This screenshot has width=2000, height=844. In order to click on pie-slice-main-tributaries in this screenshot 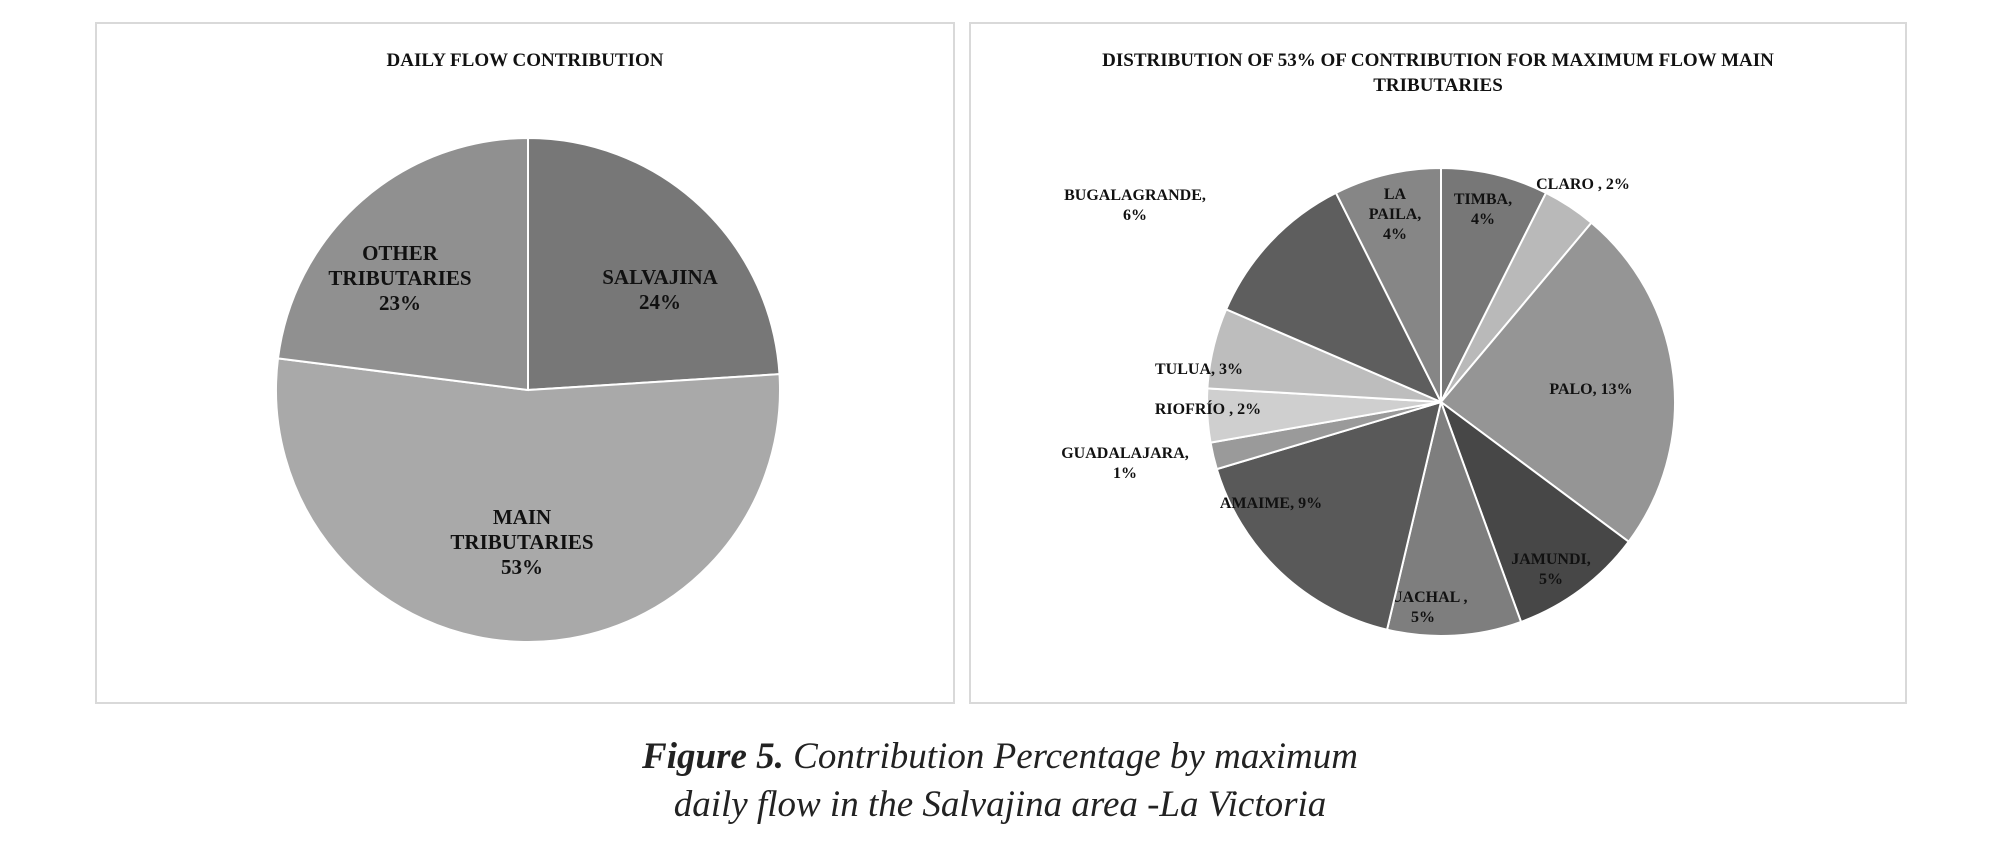, I will do `click(528, 500)`.